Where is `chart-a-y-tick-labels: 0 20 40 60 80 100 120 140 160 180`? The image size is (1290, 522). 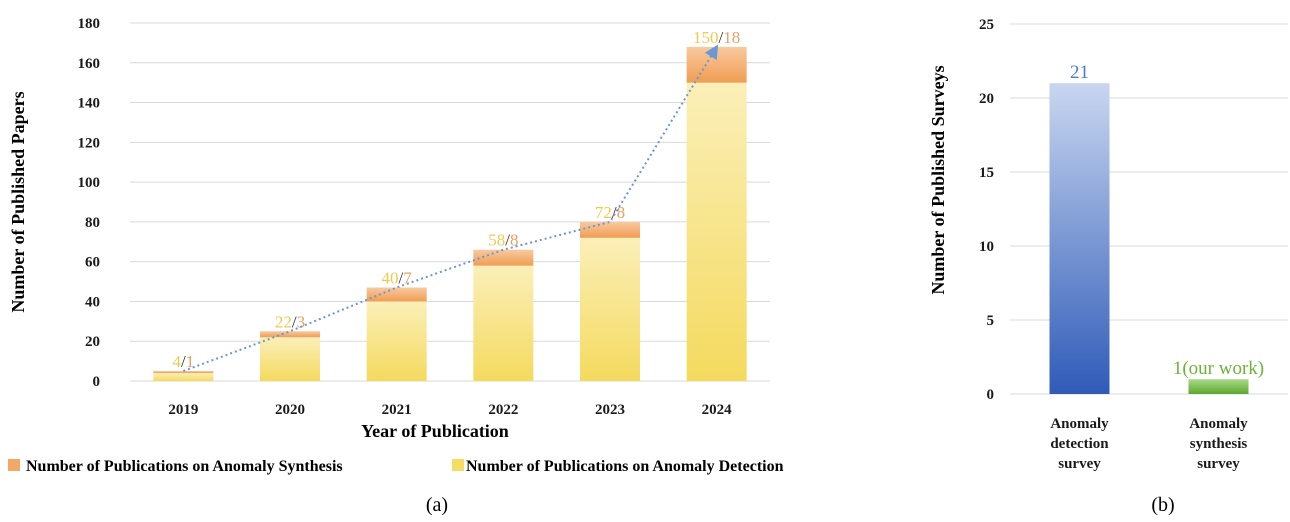 chart-a-y-tick-labels: 0 20 40 60 80 100 120 140 160 180 is located at coordinates (89, 203).